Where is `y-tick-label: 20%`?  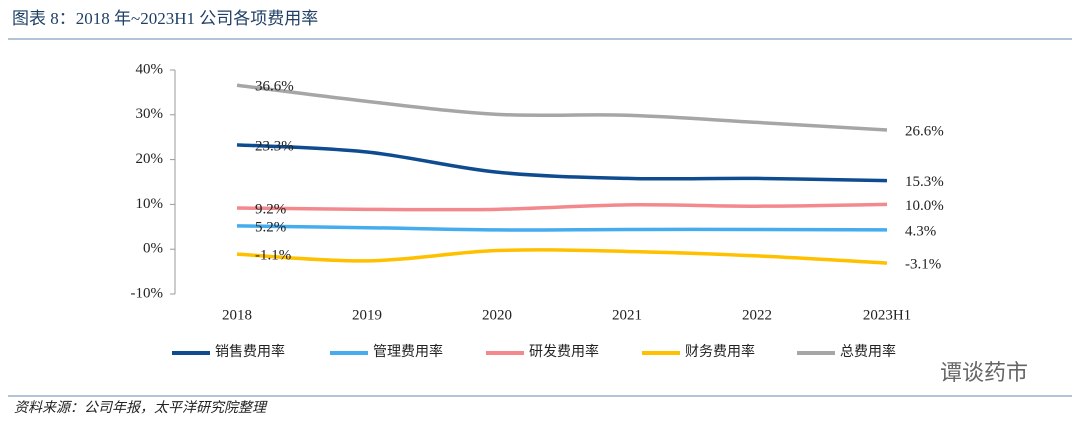 y-tick-label: 20% is located at coordinates (150, 159).